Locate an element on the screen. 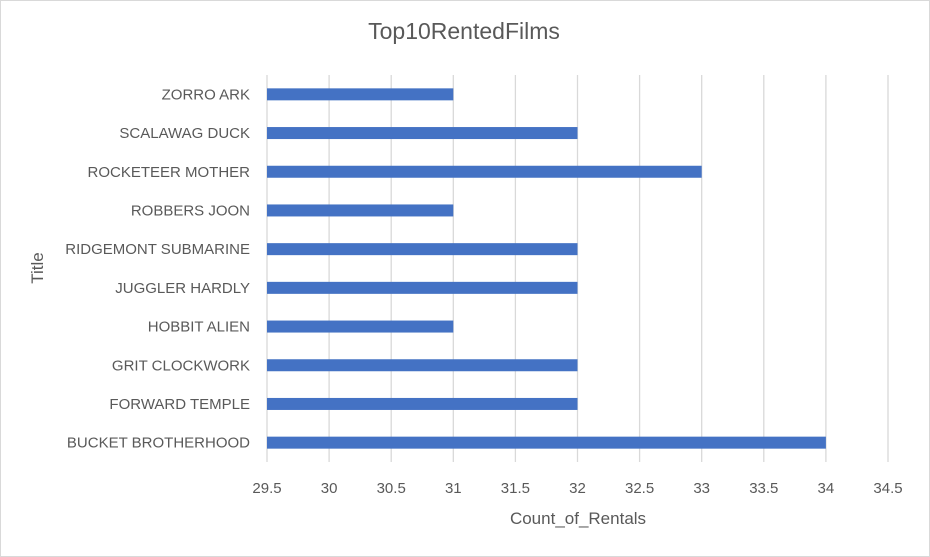 The image size is (930, 557). y-axis-title: Title is located at coordinates (37, 268).